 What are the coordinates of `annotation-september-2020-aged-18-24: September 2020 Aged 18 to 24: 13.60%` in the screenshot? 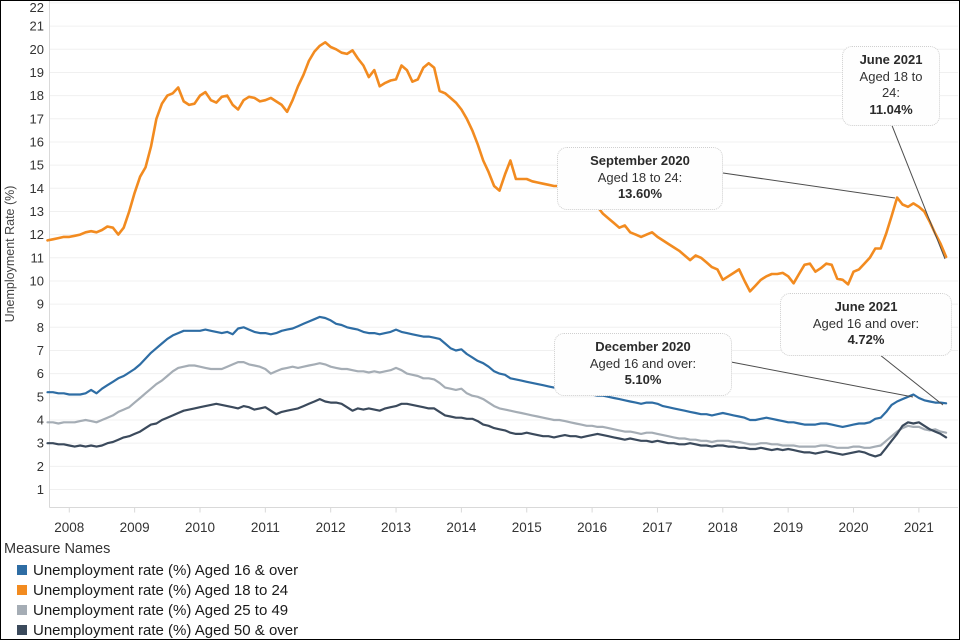 It's located at (640, 178).